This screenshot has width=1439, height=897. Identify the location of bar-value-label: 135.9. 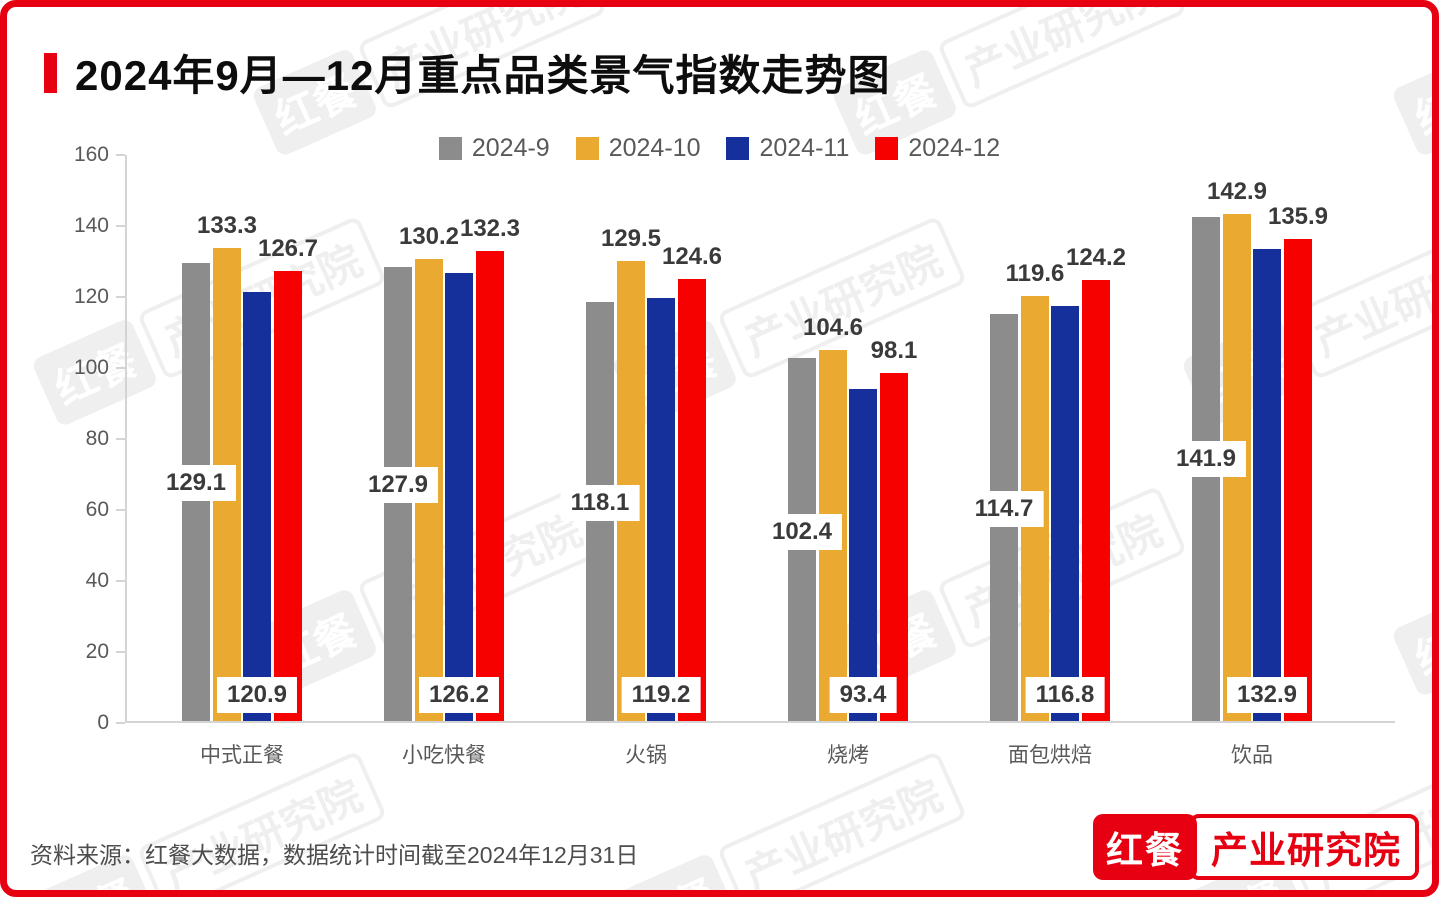
(1298, 216).